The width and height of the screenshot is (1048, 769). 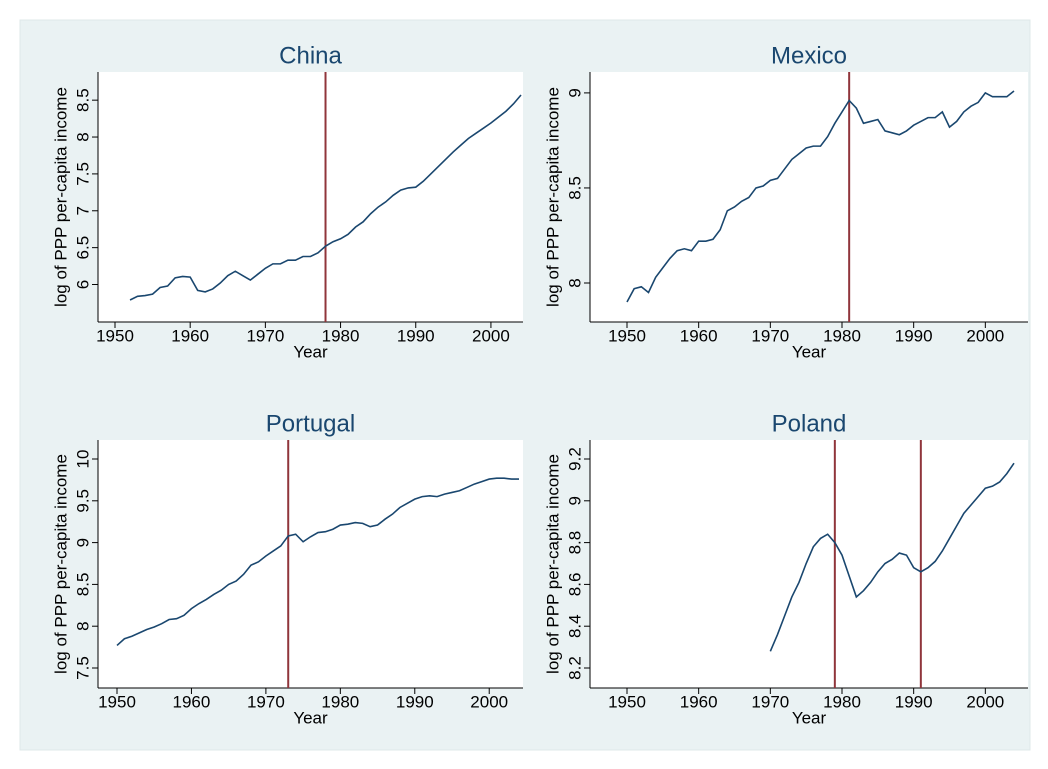 I want to click on y-tick-label: 8.2, so click(x=574, y=668).